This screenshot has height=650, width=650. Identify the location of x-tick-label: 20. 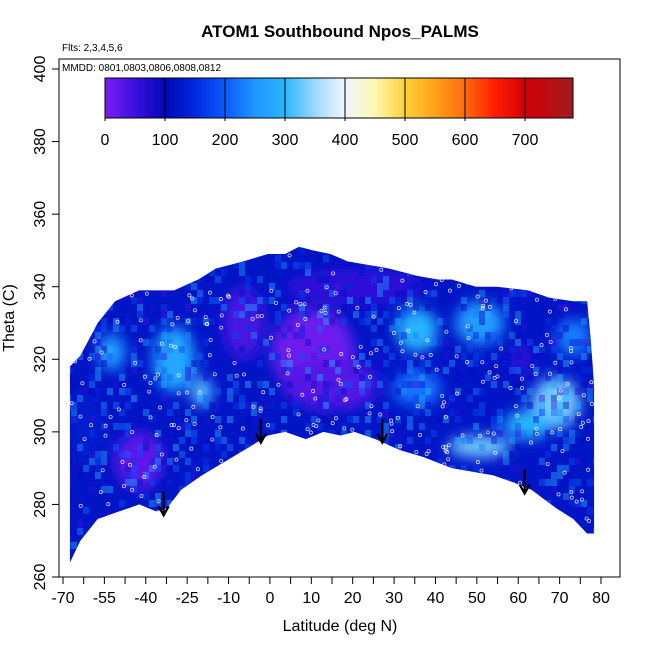
(353, 598).